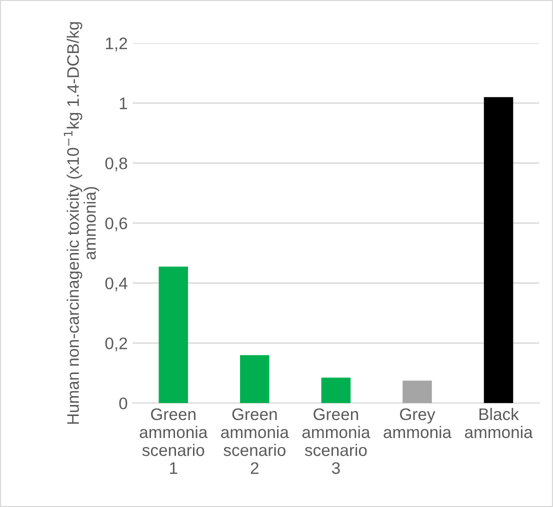 The height and width of the screenshot is (507, 553). I want to click on x-tick-label: Green ammonia scenario 1, so click(174, 441).